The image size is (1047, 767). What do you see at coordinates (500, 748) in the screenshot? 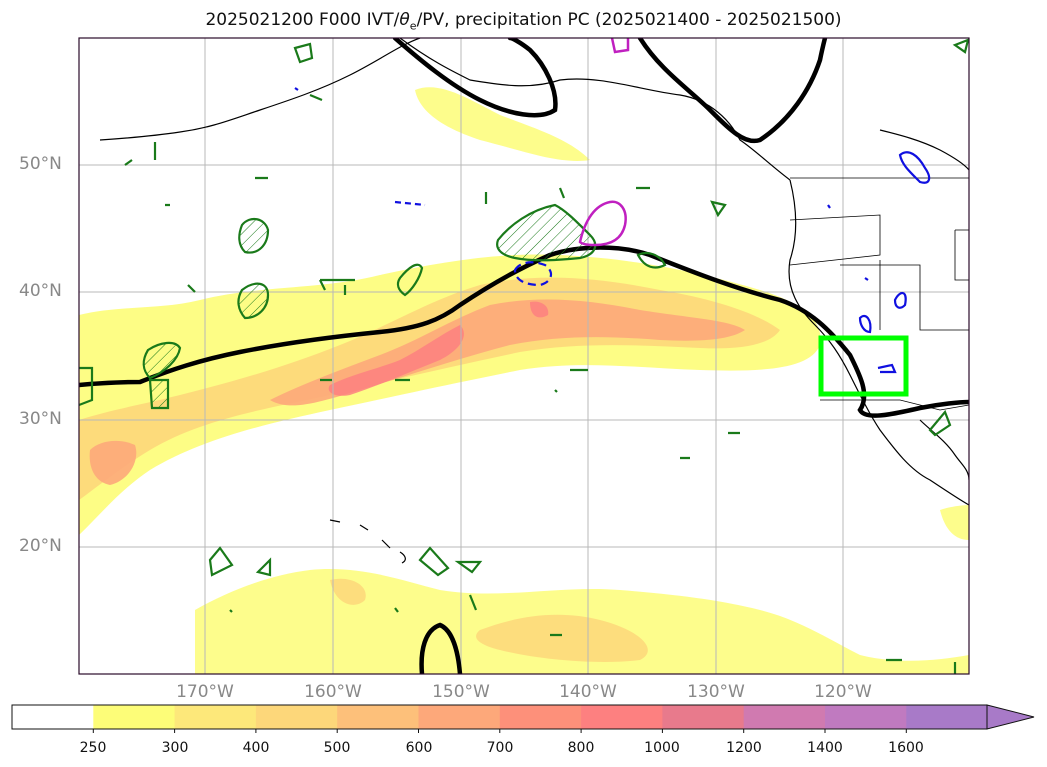
I see `colorbar-tick-700: 700` at bounding box center [500, 748].